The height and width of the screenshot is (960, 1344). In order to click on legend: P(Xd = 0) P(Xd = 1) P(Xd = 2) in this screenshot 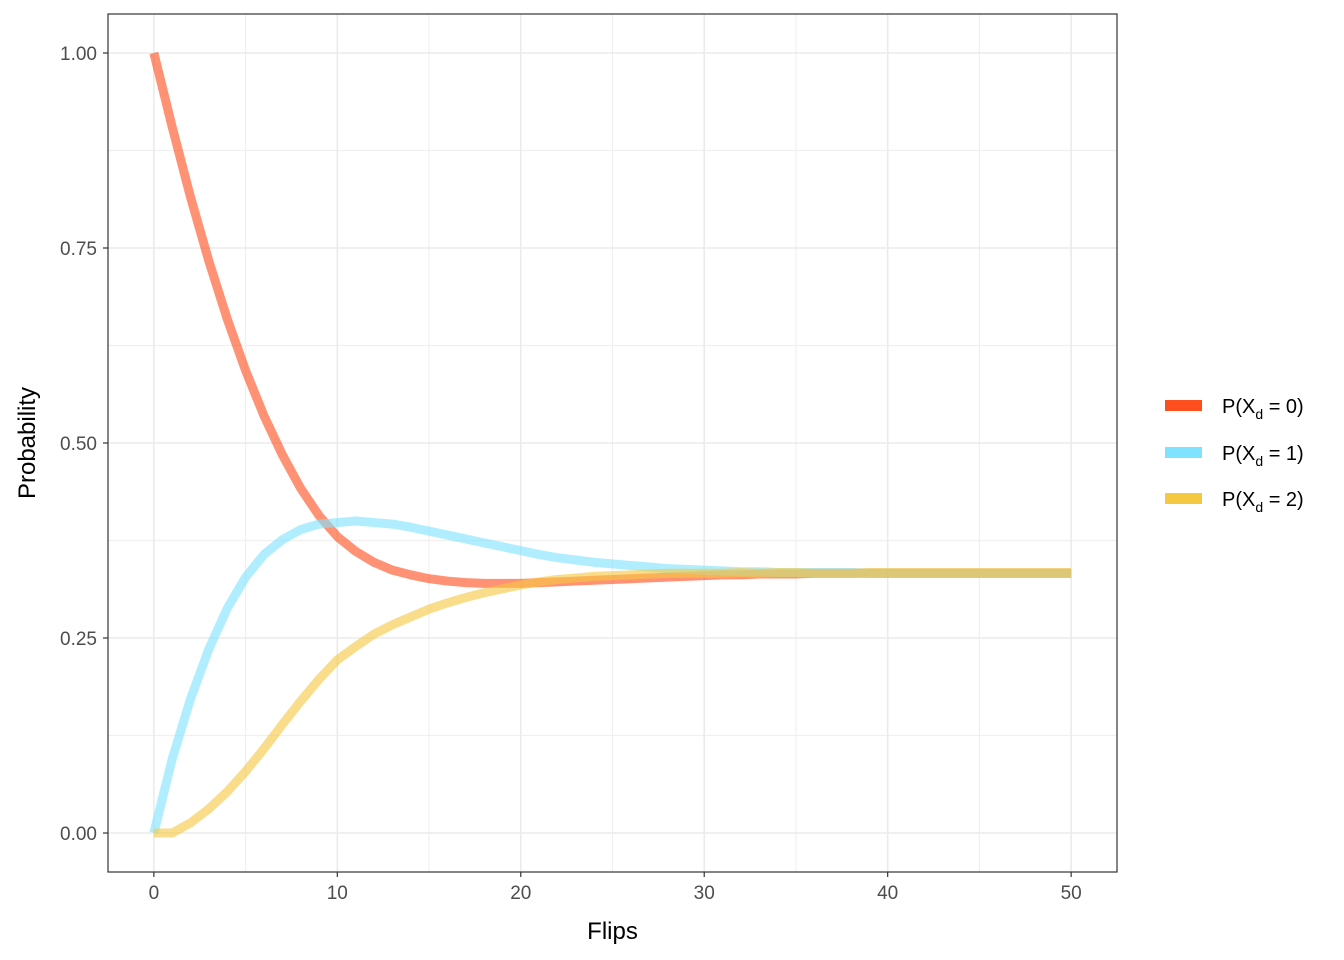, I will do `click(1234, 455)`.